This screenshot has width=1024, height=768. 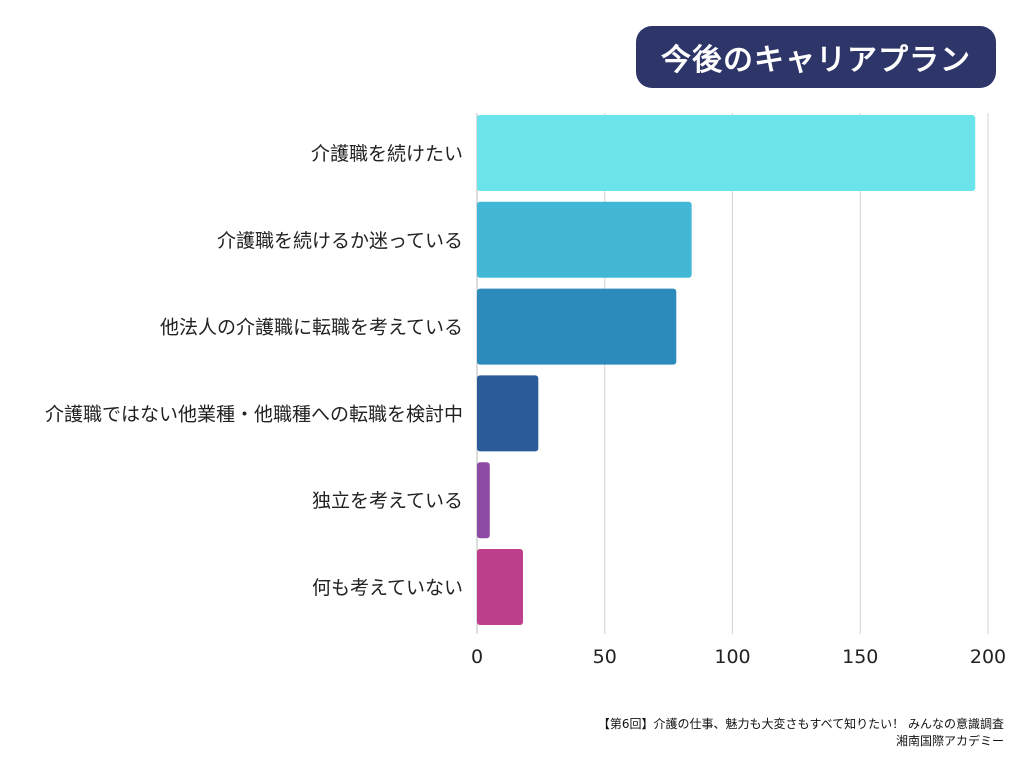 I want to click on x-tick-label: 100, so click(x=732, y=657).